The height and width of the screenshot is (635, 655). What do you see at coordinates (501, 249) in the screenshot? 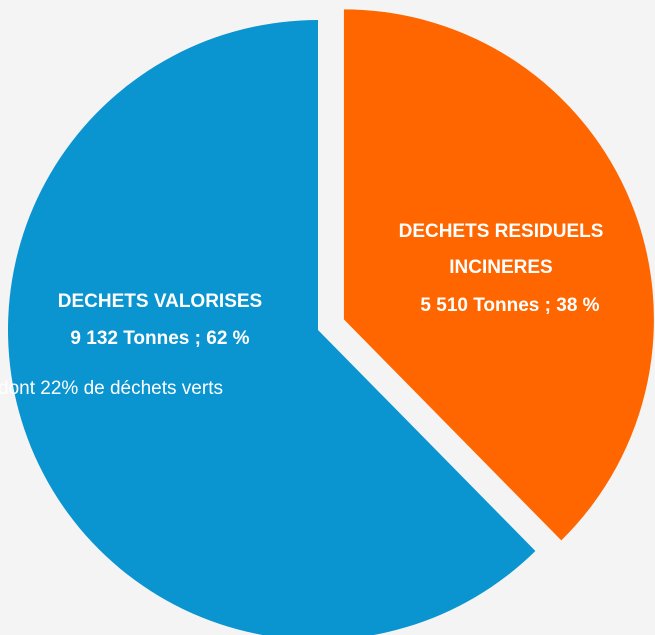
I see `slice-label: DECHETS RESIDUELS INCINERES` at bounding box center [501, 249].